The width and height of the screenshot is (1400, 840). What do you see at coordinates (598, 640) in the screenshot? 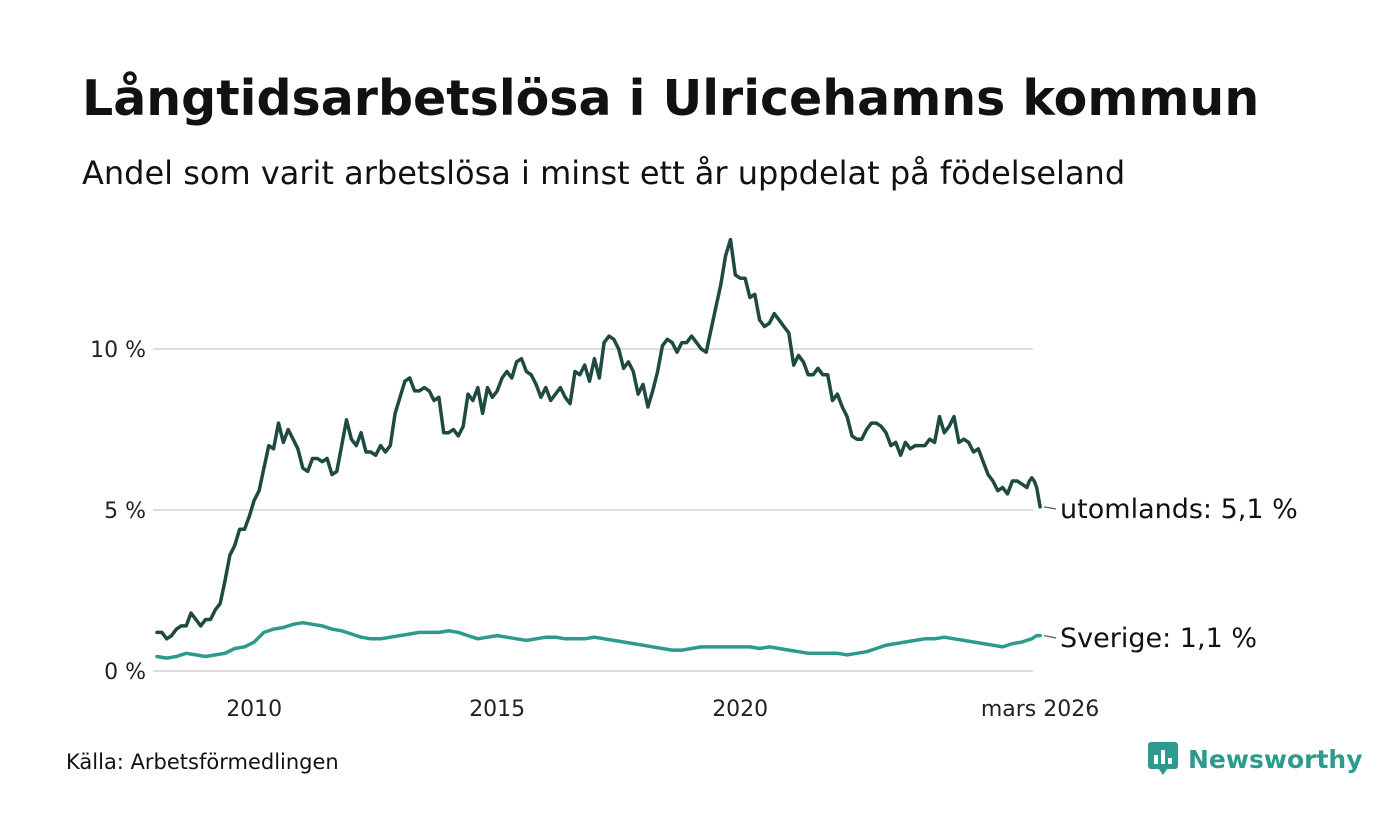
I see `series-line-sverige` at bounding box center [598, 640].